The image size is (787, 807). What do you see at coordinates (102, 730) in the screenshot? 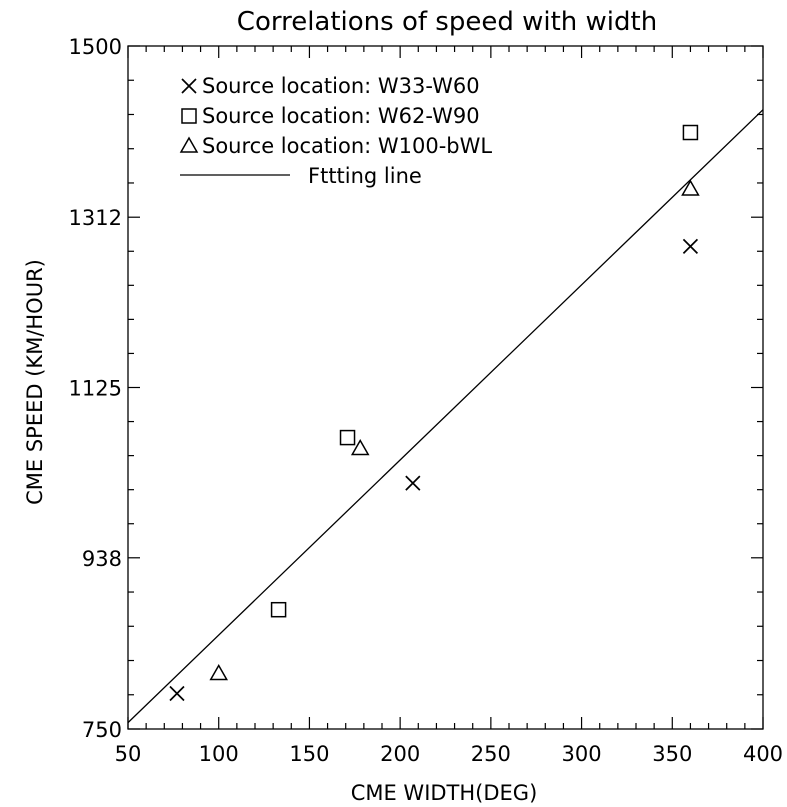
I see `y-tick-label: 750` at bounding box center [102, 730].